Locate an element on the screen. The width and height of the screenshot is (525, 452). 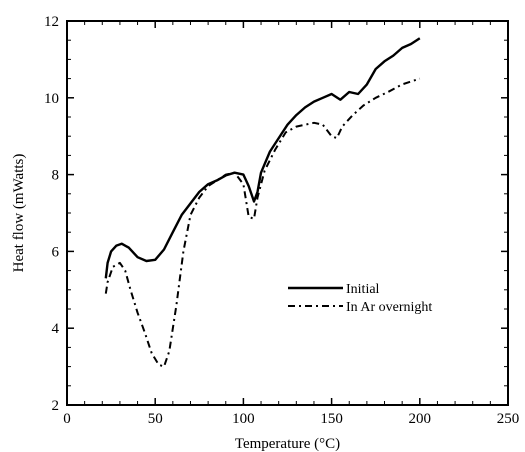
y-tick-label: 4 is located at coordinates (56, 329).